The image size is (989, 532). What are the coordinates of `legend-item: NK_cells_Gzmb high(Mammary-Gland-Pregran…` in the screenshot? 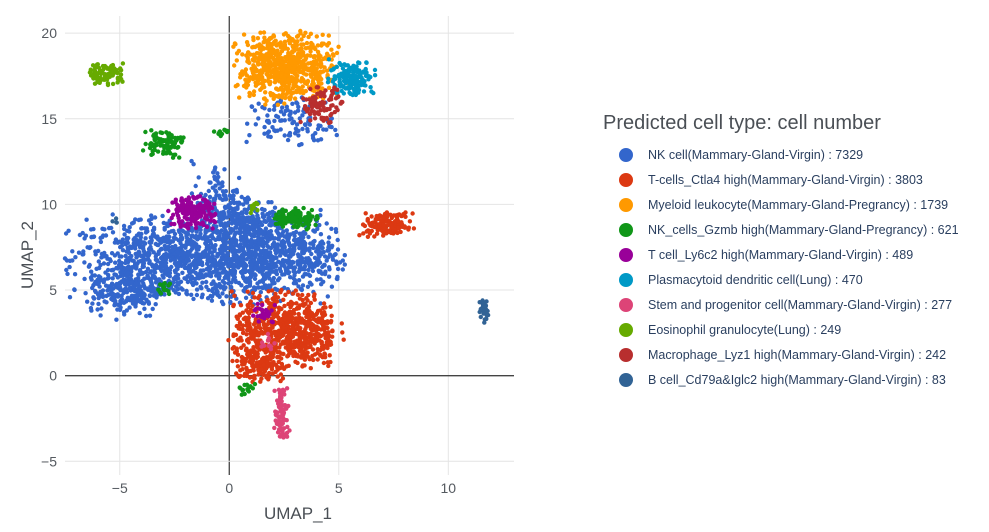 It's located at (793, 229).